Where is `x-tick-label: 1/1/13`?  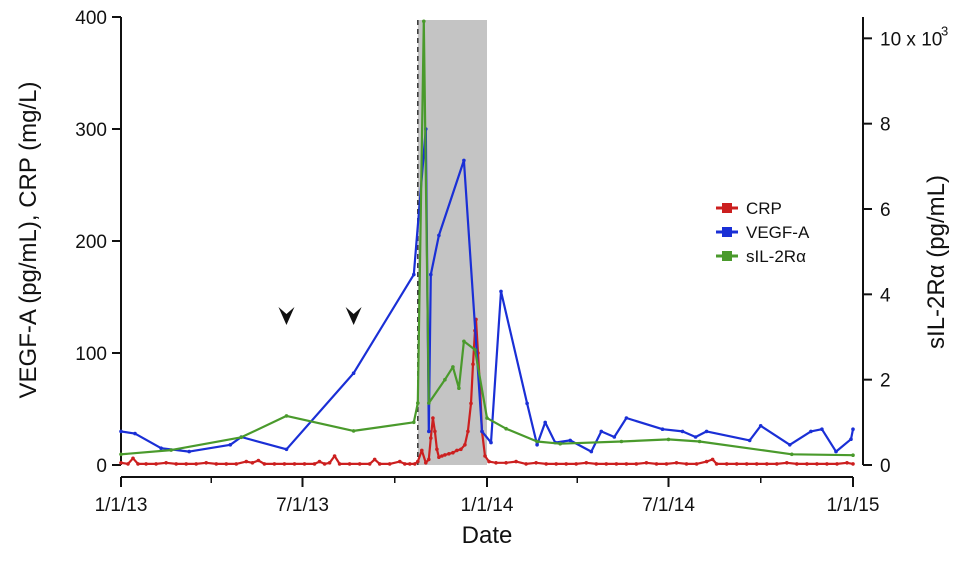 x-tick-label: 1/1/13 is located at coordinates (121, 505).